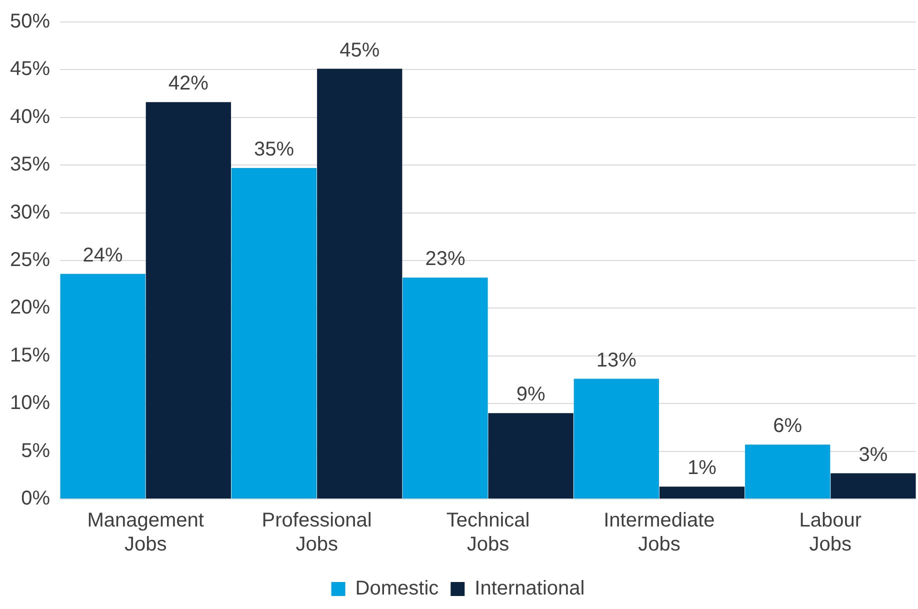 The image size is (918, 609). Describe the element at coordinates (360, 50) in the screenshot. I see `data-label: 45%` at that location.